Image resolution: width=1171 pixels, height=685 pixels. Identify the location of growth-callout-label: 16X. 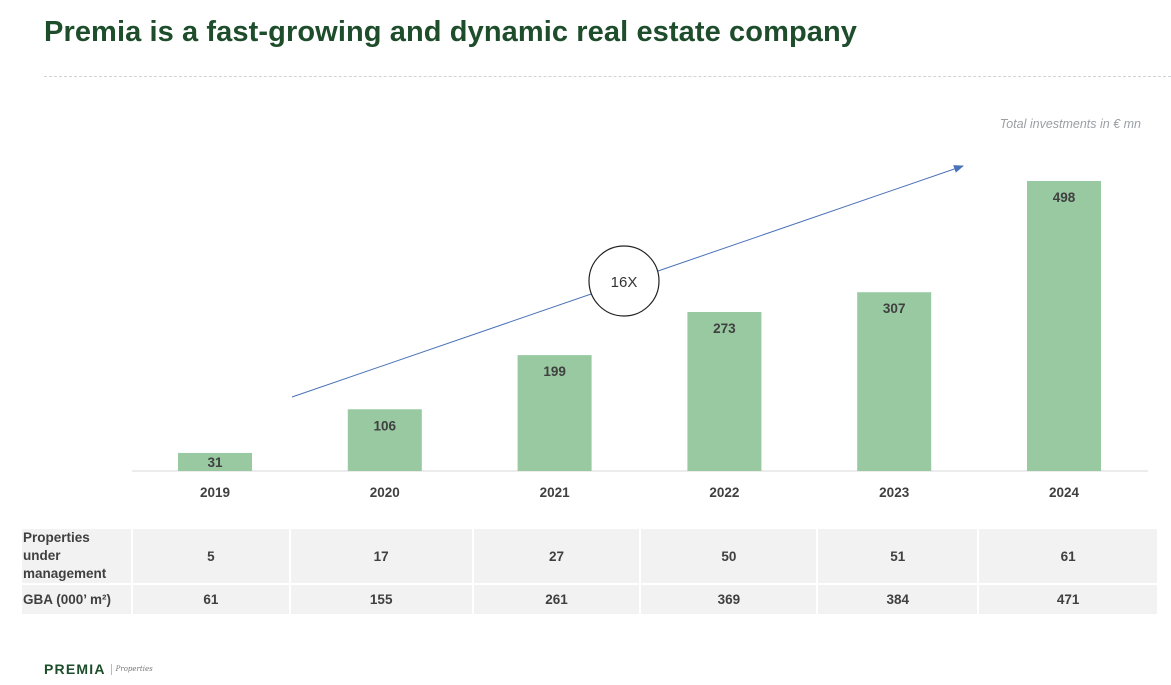
(624, 282).